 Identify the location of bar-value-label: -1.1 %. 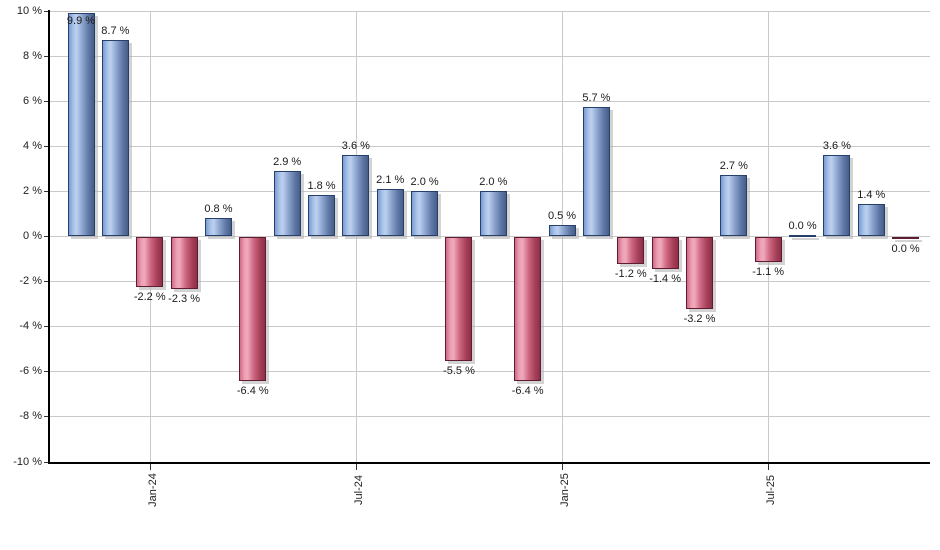
(768, 271).